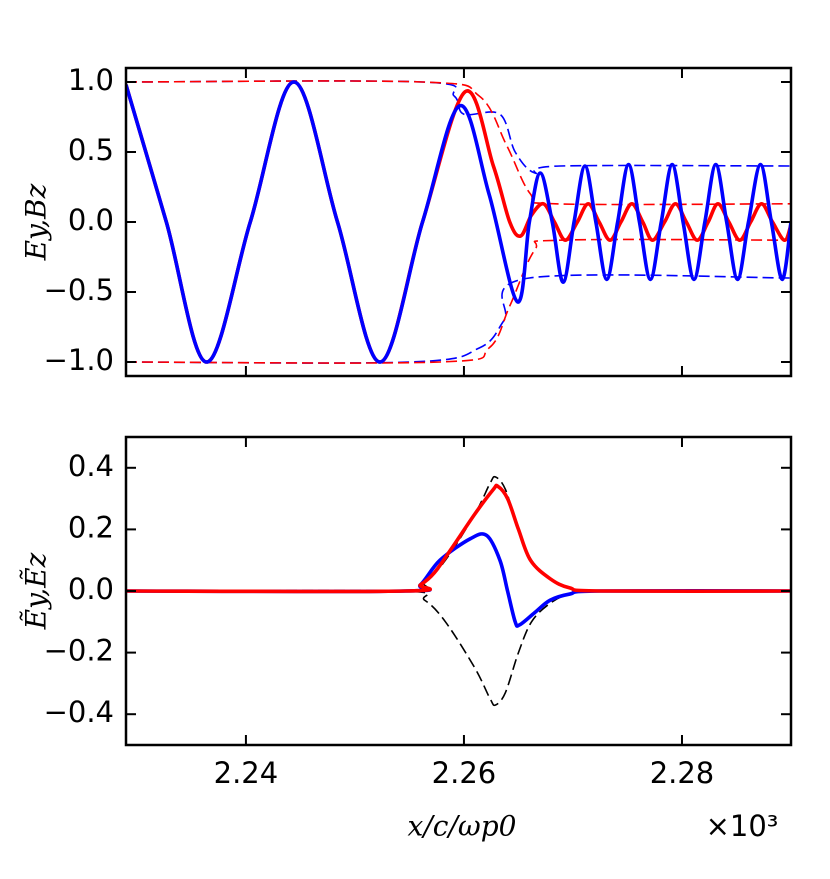  I want to click on x-axis-label: x/c/ωp0, so click(462, 826).